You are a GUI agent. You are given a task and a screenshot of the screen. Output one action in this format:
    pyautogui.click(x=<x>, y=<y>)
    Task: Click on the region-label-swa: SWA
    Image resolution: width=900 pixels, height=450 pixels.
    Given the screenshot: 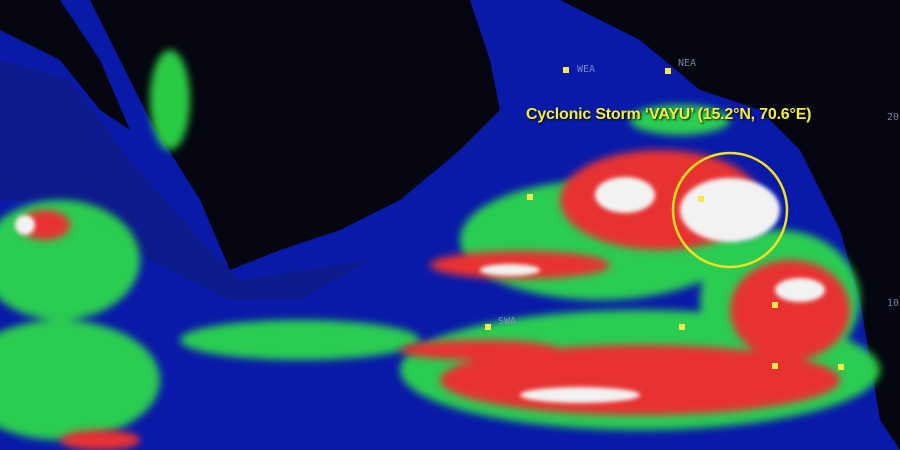 What is the action you would take?
    pyautogui.click(x=507, y=321)
    